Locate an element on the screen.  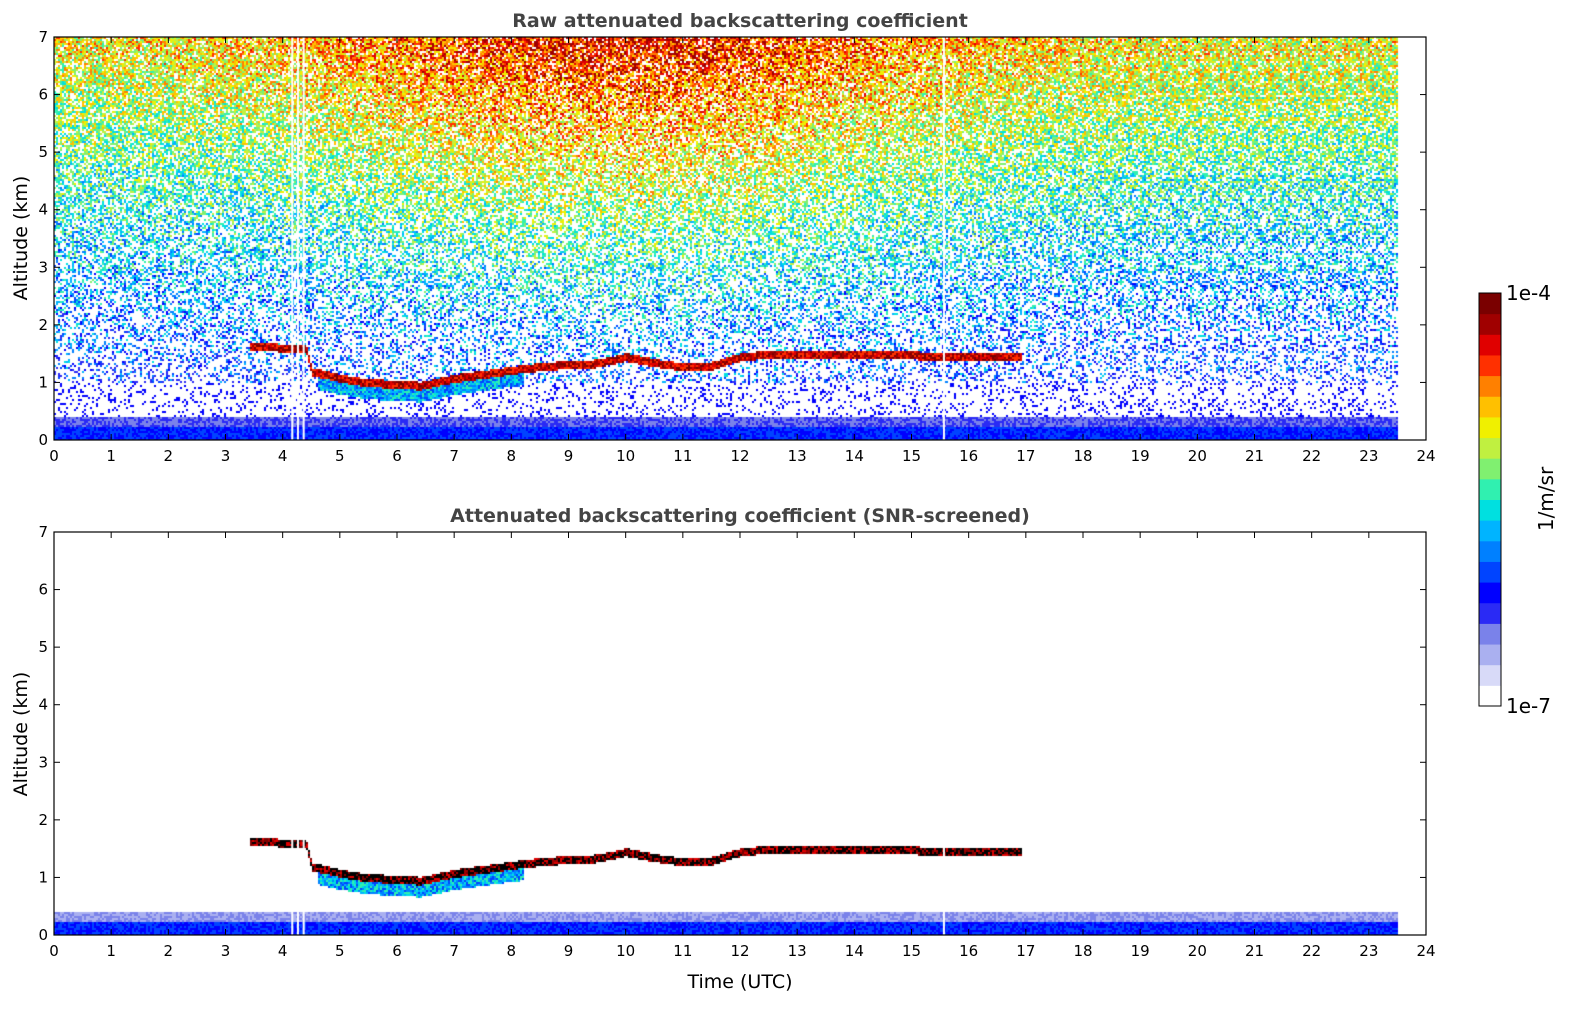
x-tick-label: 6 is located at coordinates (397, 951).